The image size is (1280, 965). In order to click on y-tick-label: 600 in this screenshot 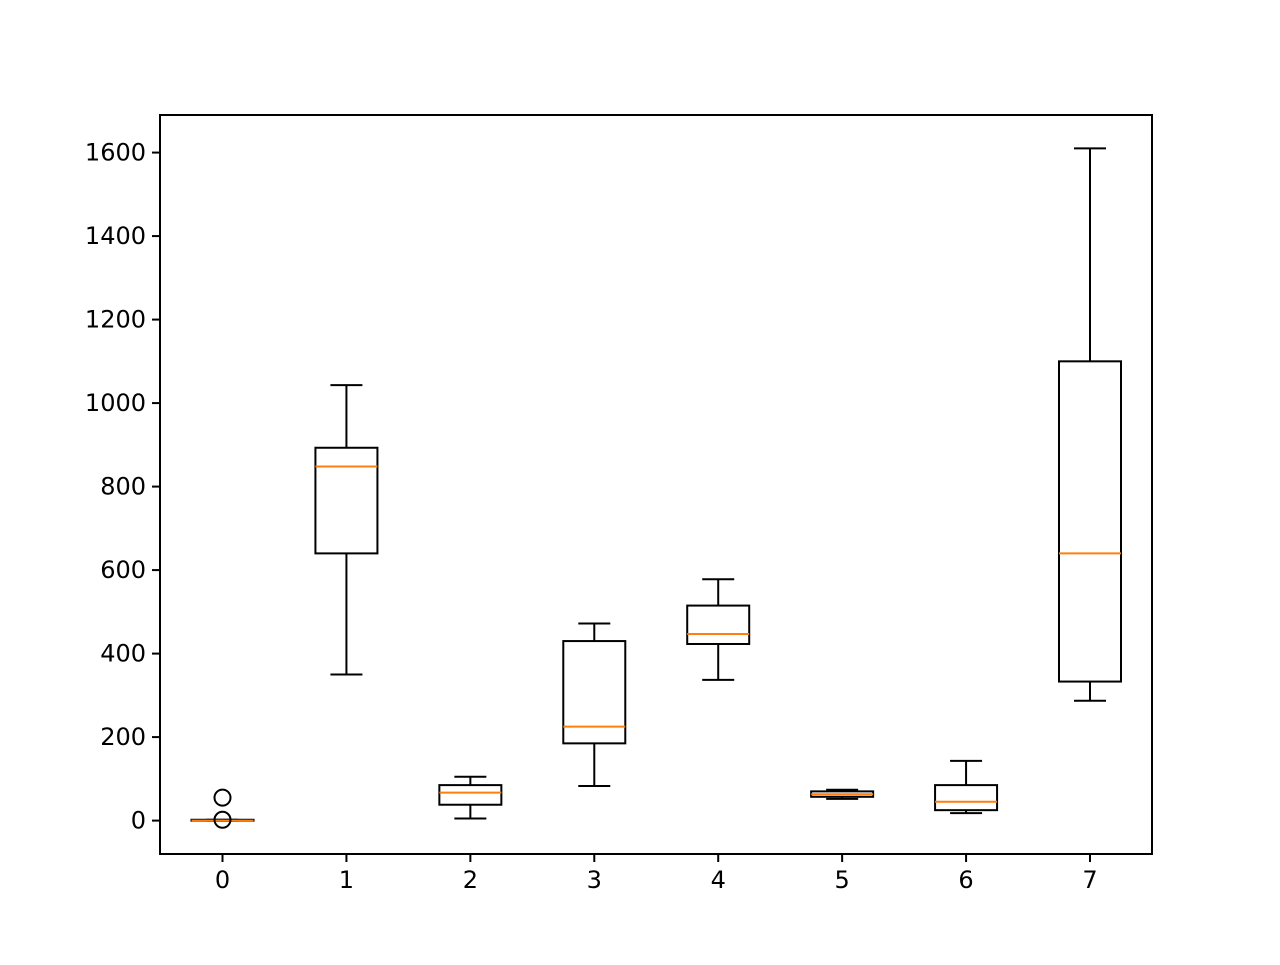, I will do `click(123, 570)`.